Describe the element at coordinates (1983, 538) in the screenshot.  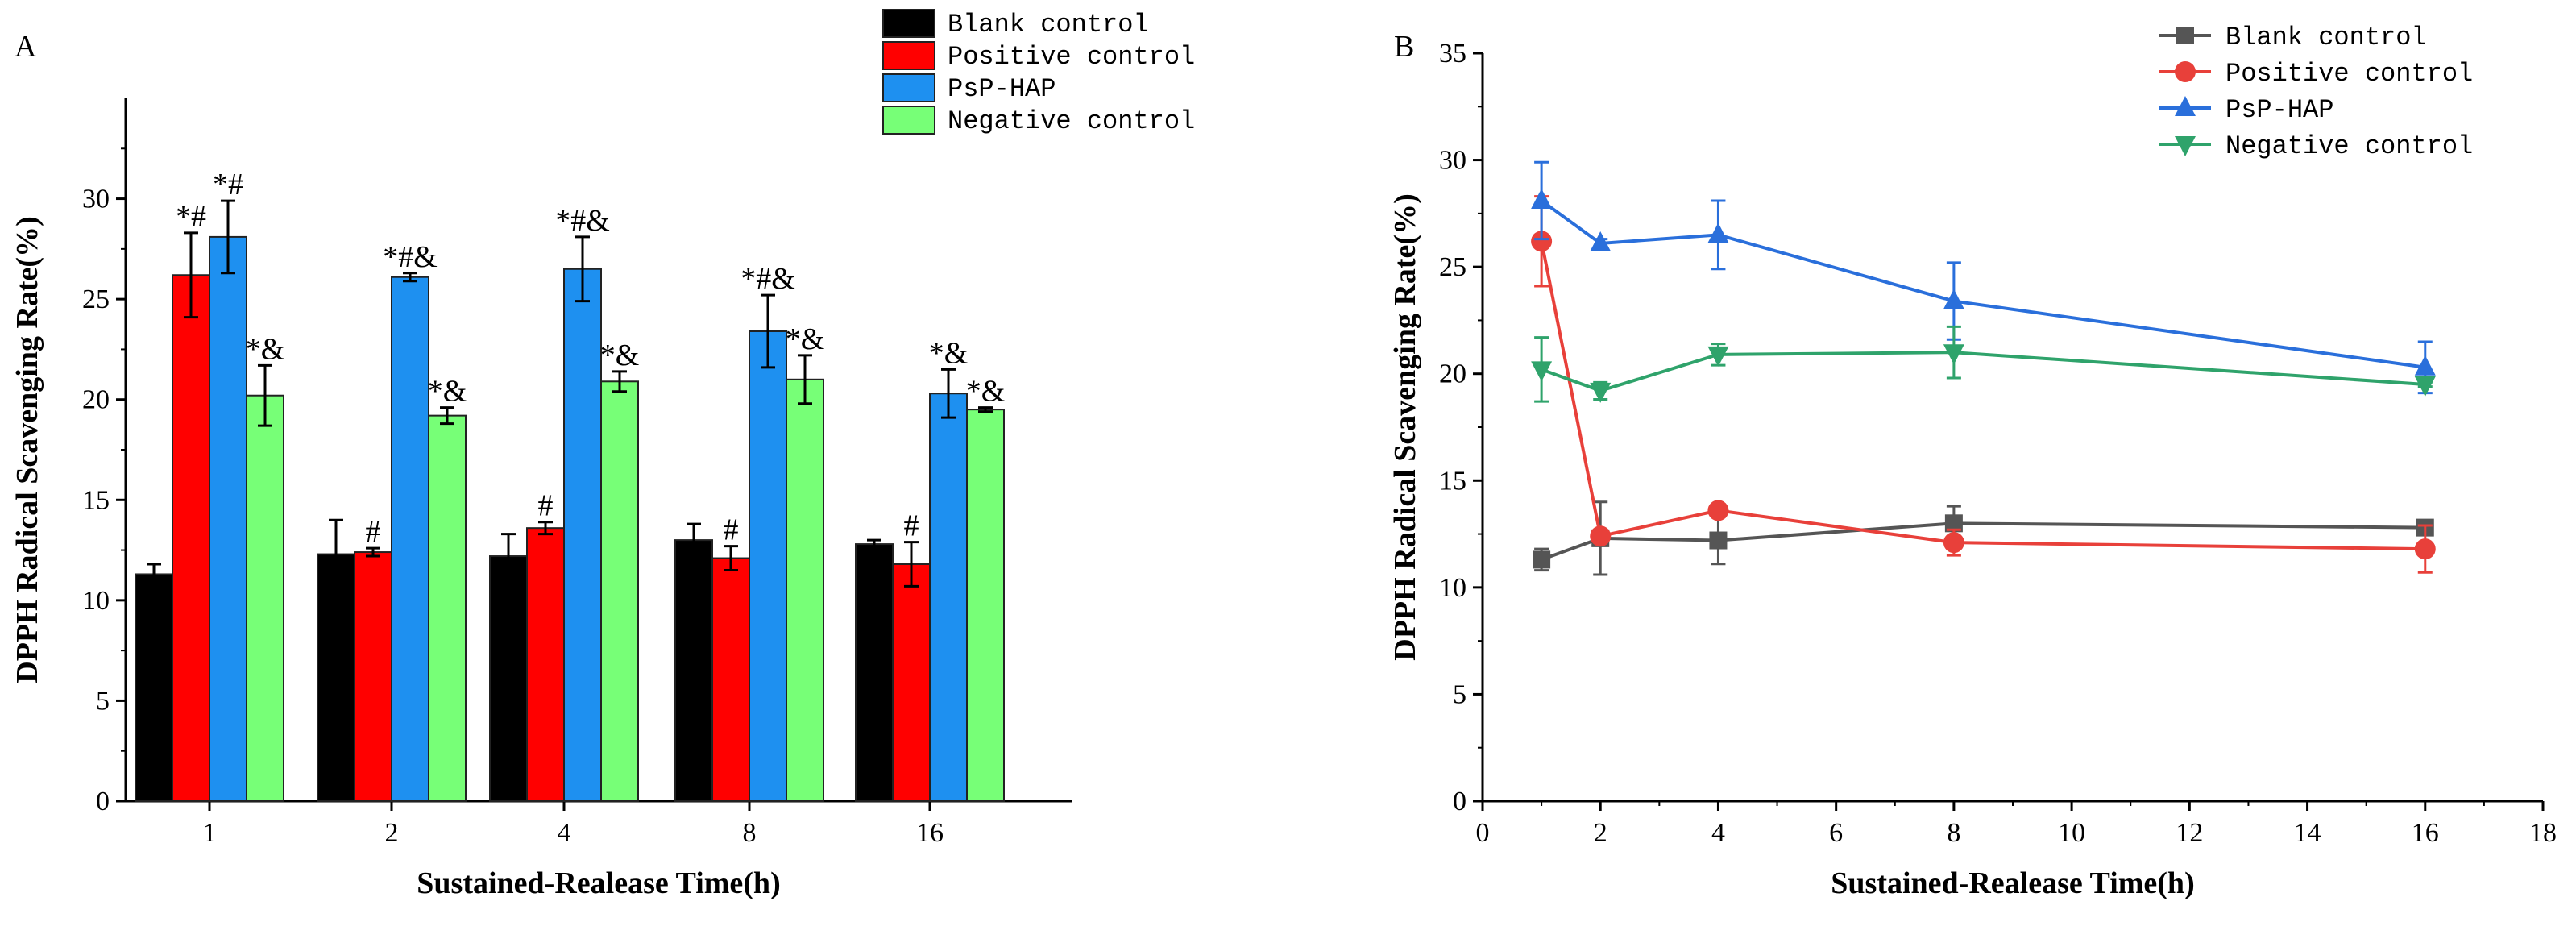
I see `series-blank-control` at that location.